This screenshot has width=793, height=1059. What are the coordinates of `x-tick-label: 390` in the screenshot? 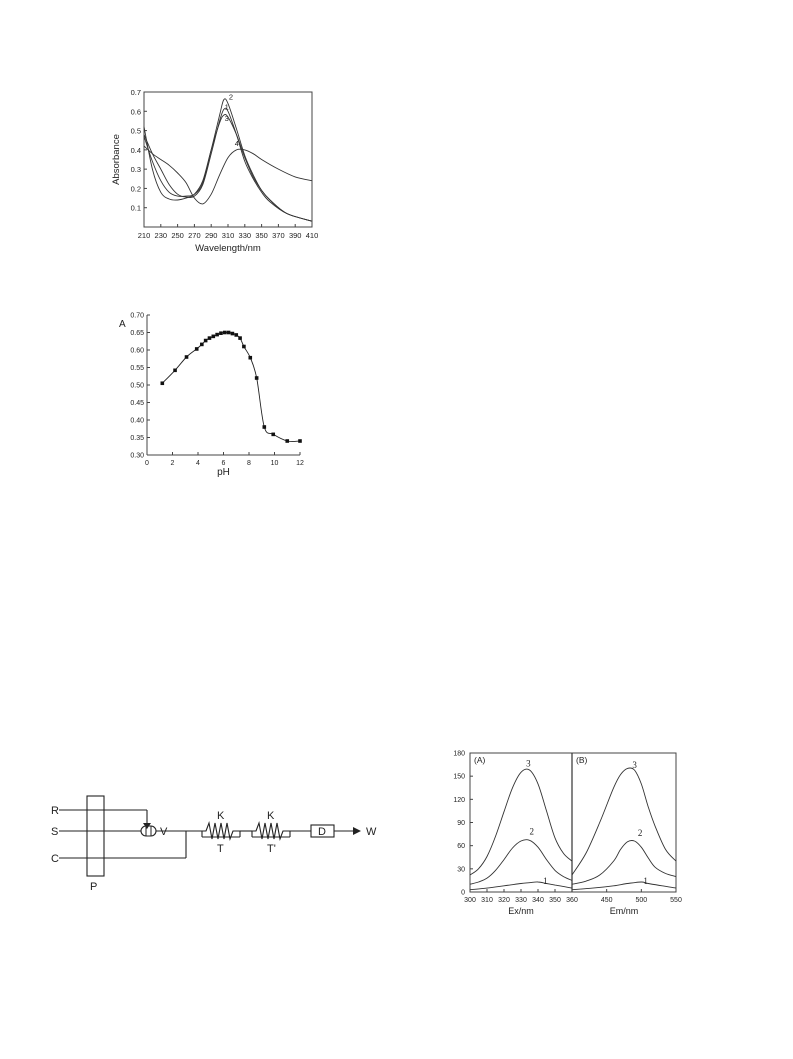 It's located at (295, 235).